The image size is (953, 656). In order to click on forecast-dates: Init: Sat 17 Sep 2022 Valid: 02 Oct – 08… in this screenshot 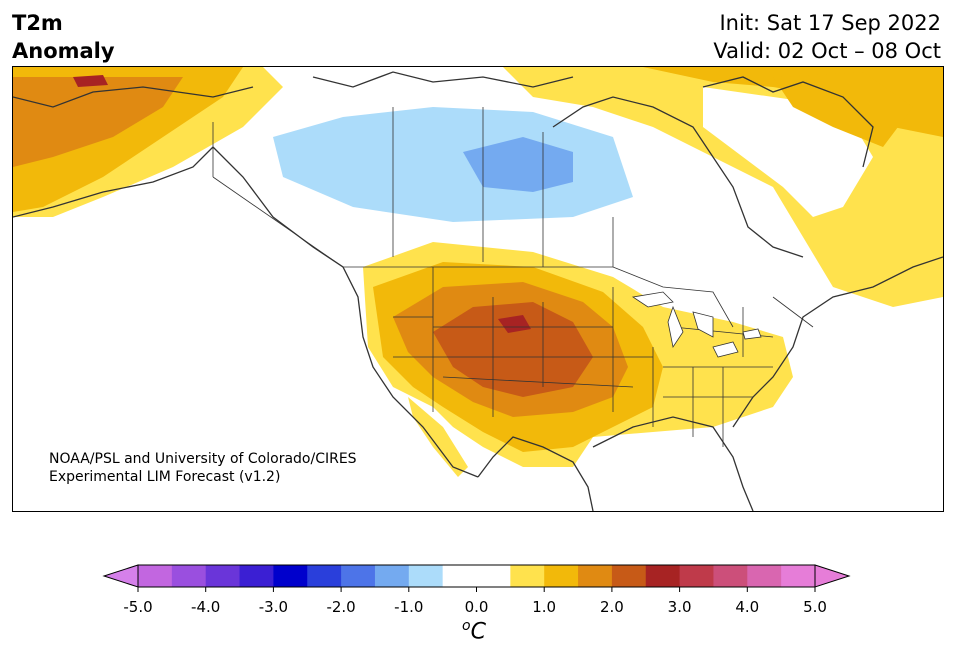, I will do `click(827, 37)`.